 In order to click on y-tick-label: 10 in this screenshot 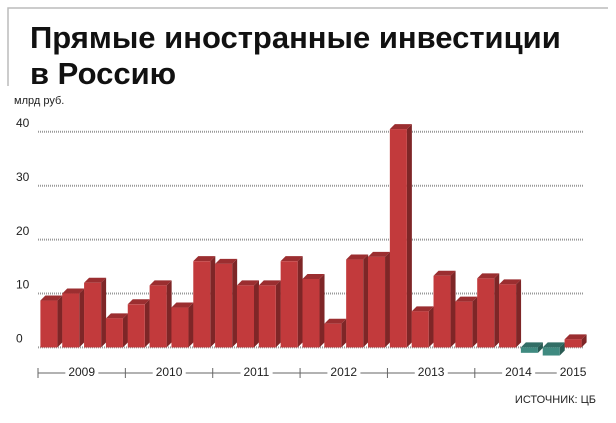, I will do `click(23, 285)`.